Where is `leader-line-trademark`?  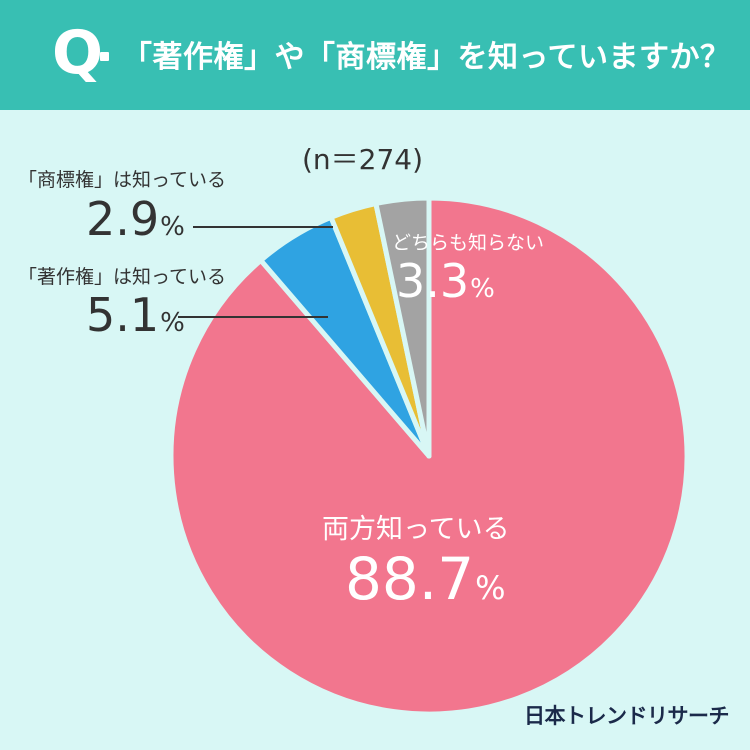 leader-line-trademark is located at coordinates (263, 227).